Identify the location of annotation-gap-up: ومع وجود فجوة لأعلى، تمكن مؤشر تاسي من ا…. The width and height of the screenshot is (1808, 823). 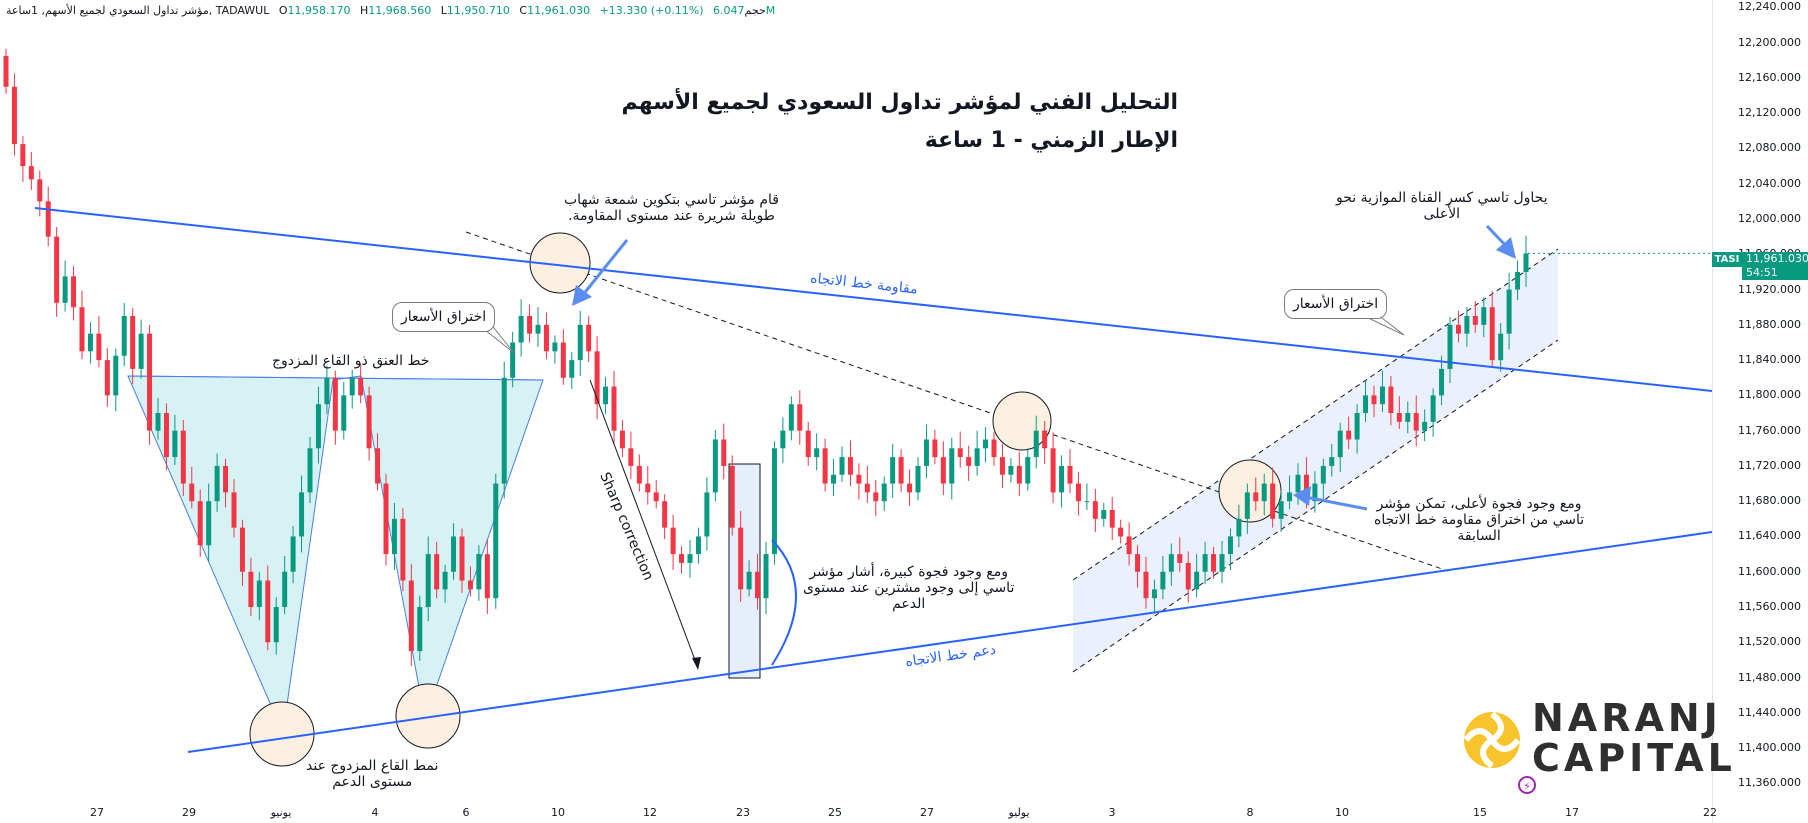
(1479, 520).